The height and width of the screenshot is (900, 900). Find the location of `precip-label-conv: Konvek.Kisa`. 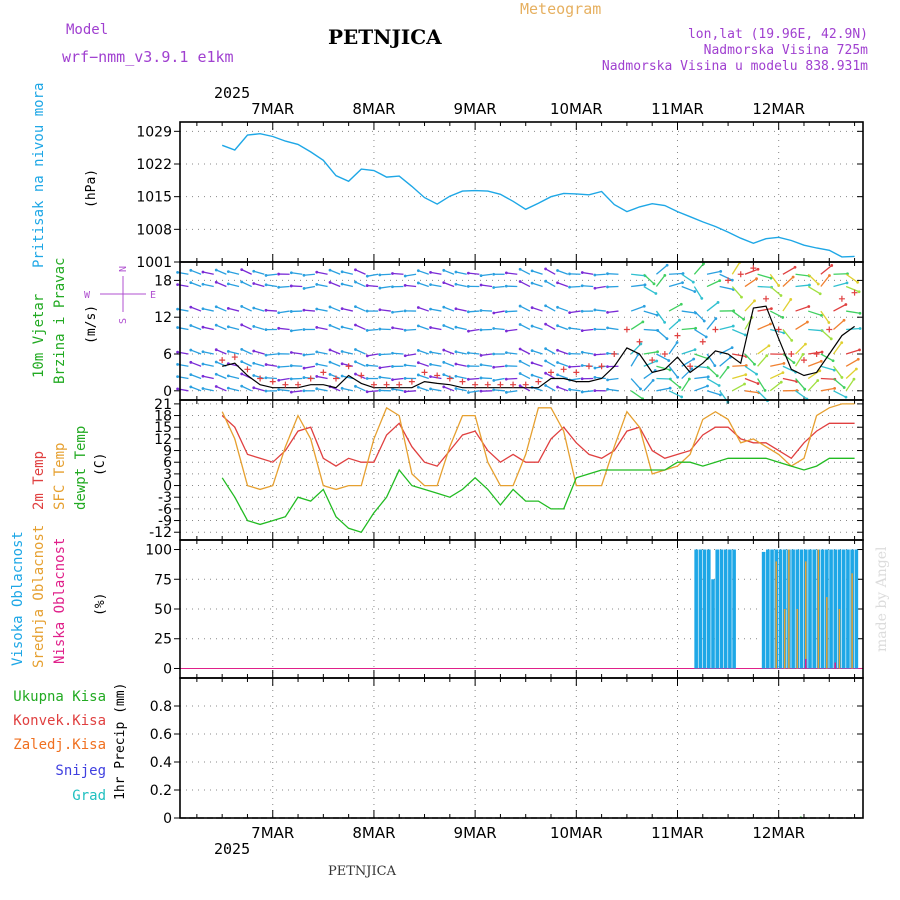

precip-label-conv: Konvek.Kisa is located at coordinates (59, 721).